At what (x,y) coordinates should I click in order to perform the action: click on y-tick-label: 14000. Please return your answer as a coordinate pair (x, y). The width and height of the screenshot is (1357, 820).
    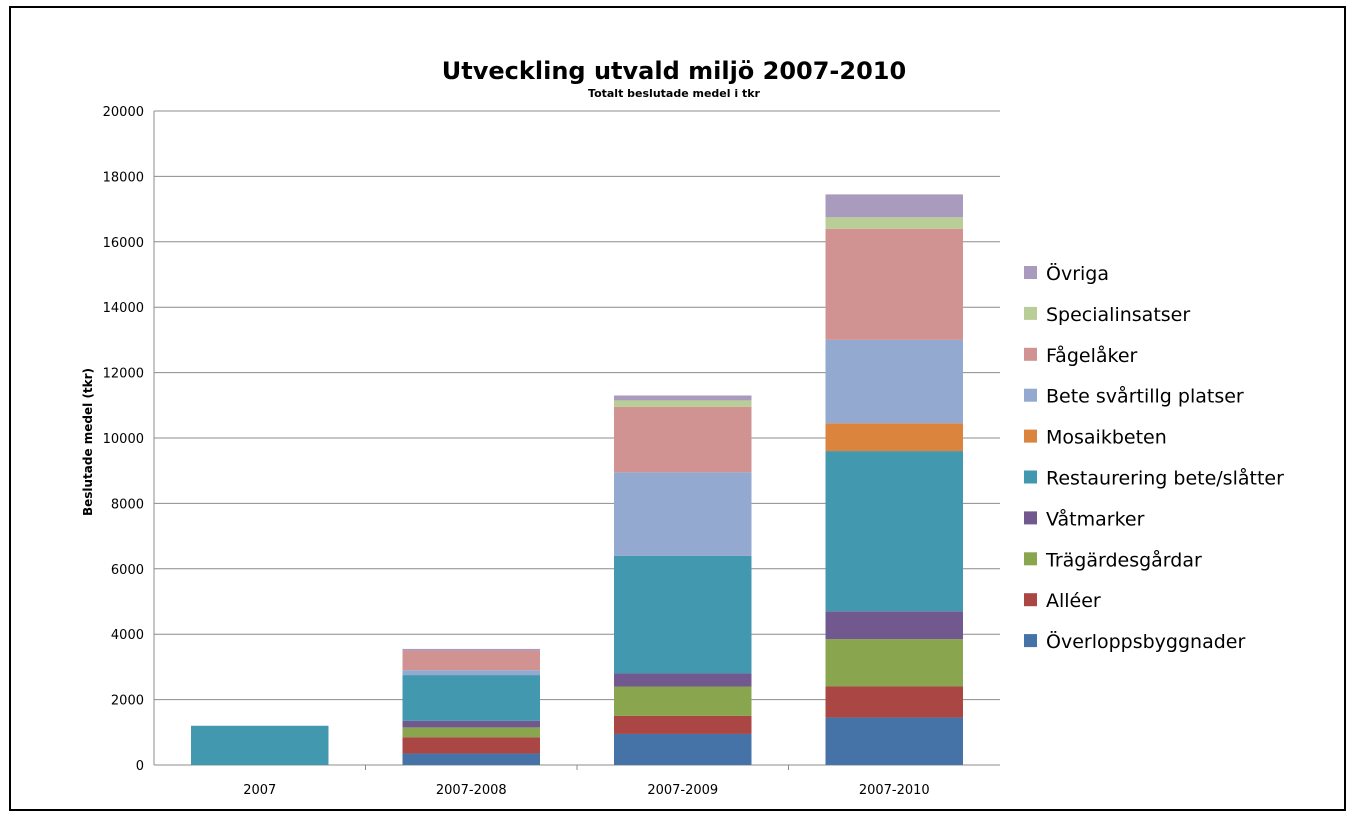
    Looking at the image, I should click on (123, 308).